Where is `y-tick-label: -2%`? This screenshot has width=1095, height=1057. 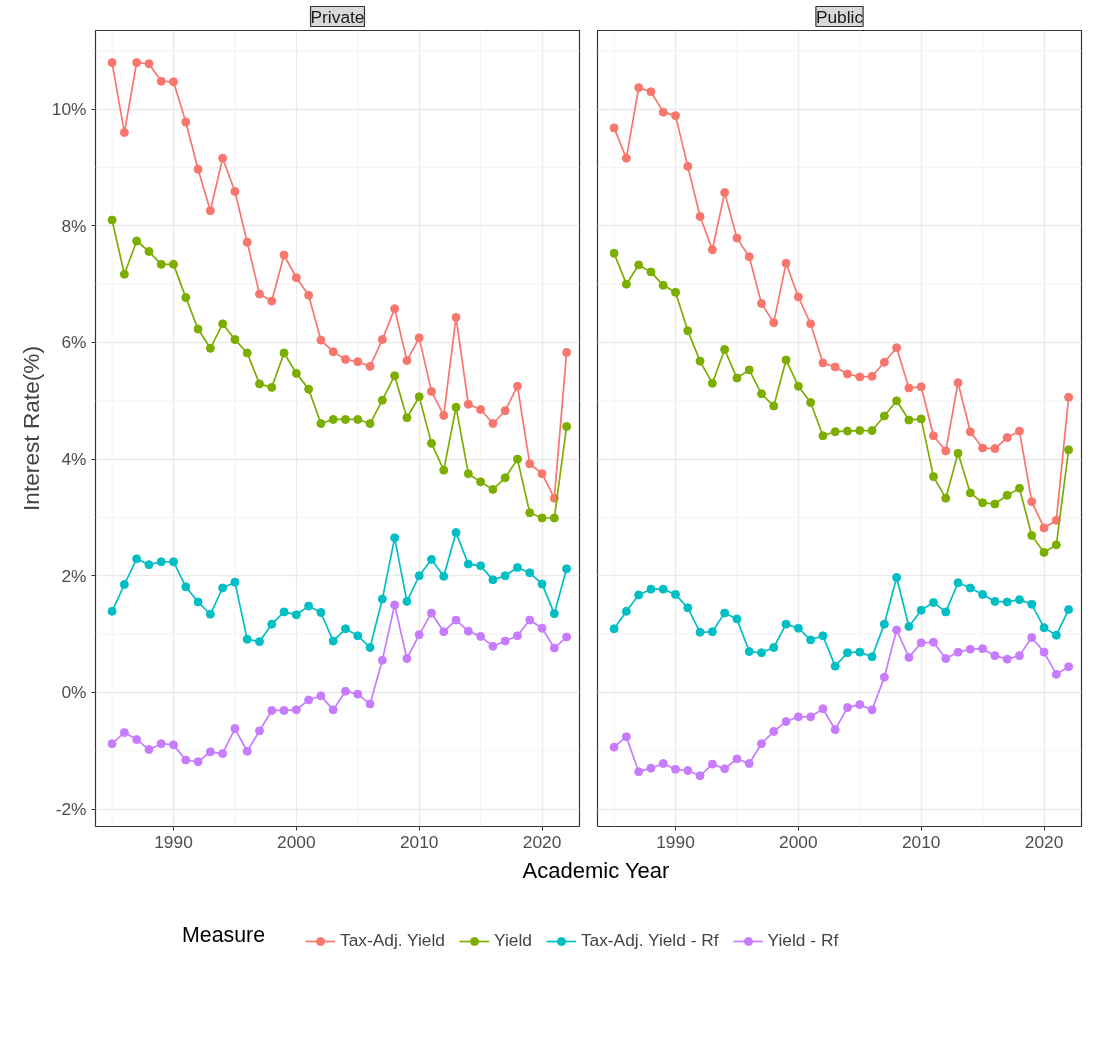 y-tick-label: -2% is located at coordinates (71, 809).